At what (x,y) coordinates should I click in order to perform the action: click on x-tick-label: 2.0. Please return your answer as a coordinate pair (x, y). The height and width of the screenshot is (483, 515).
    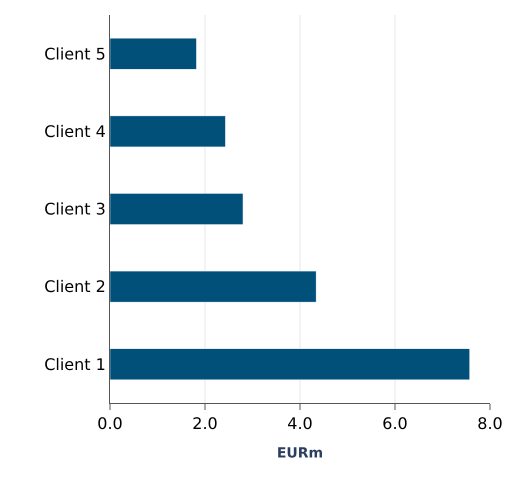
    Looking at the image, I should click on (205, 424).